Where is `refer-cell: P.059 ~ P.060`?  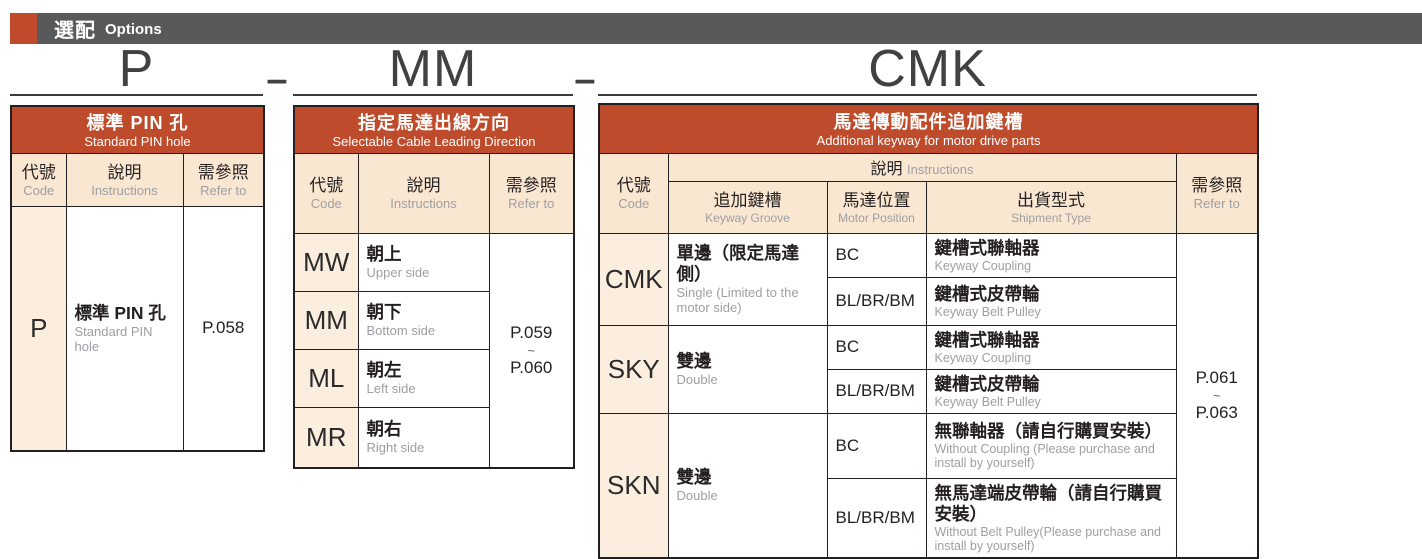
refer-cell: P.059 ~ P.060 is located at coordinates (531, 350).